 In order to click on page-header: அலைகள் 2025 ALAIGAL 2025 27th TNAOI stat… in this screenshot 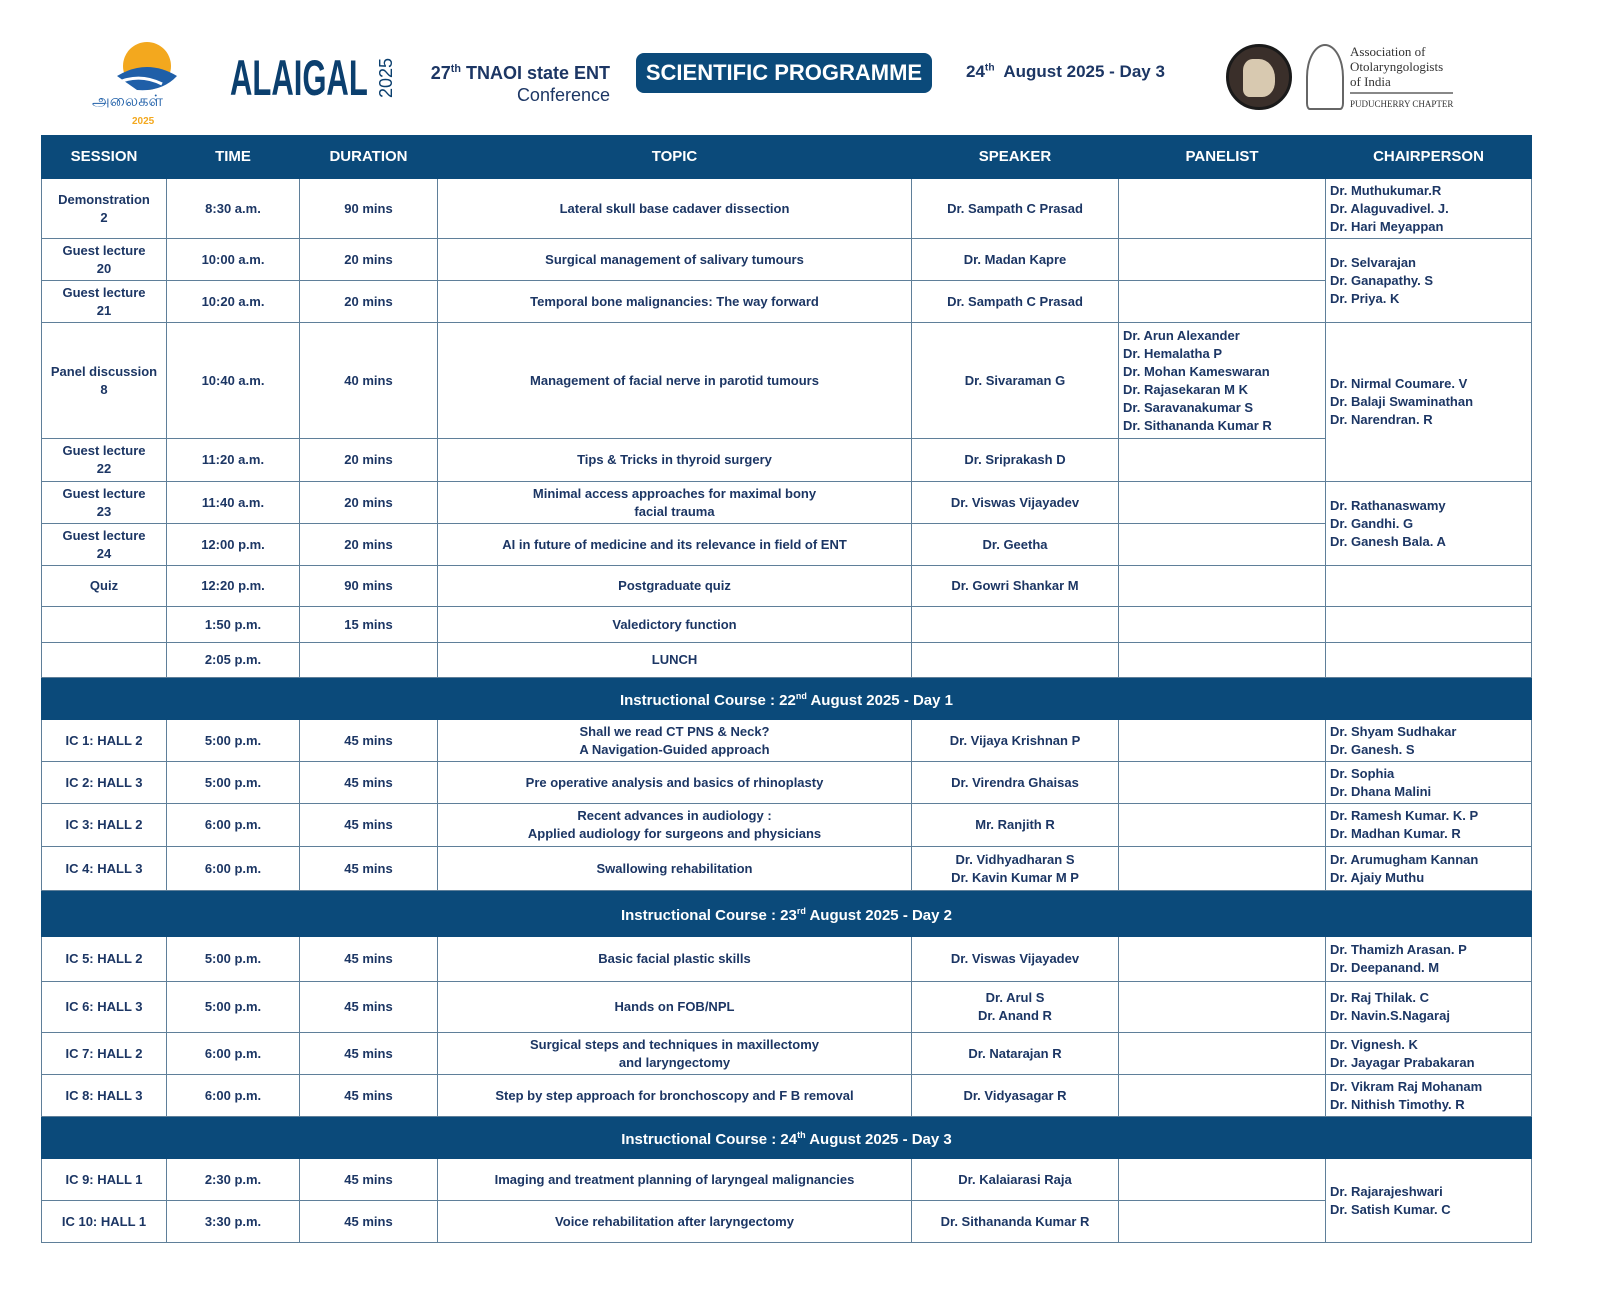, I will do `click(800, 65)`.